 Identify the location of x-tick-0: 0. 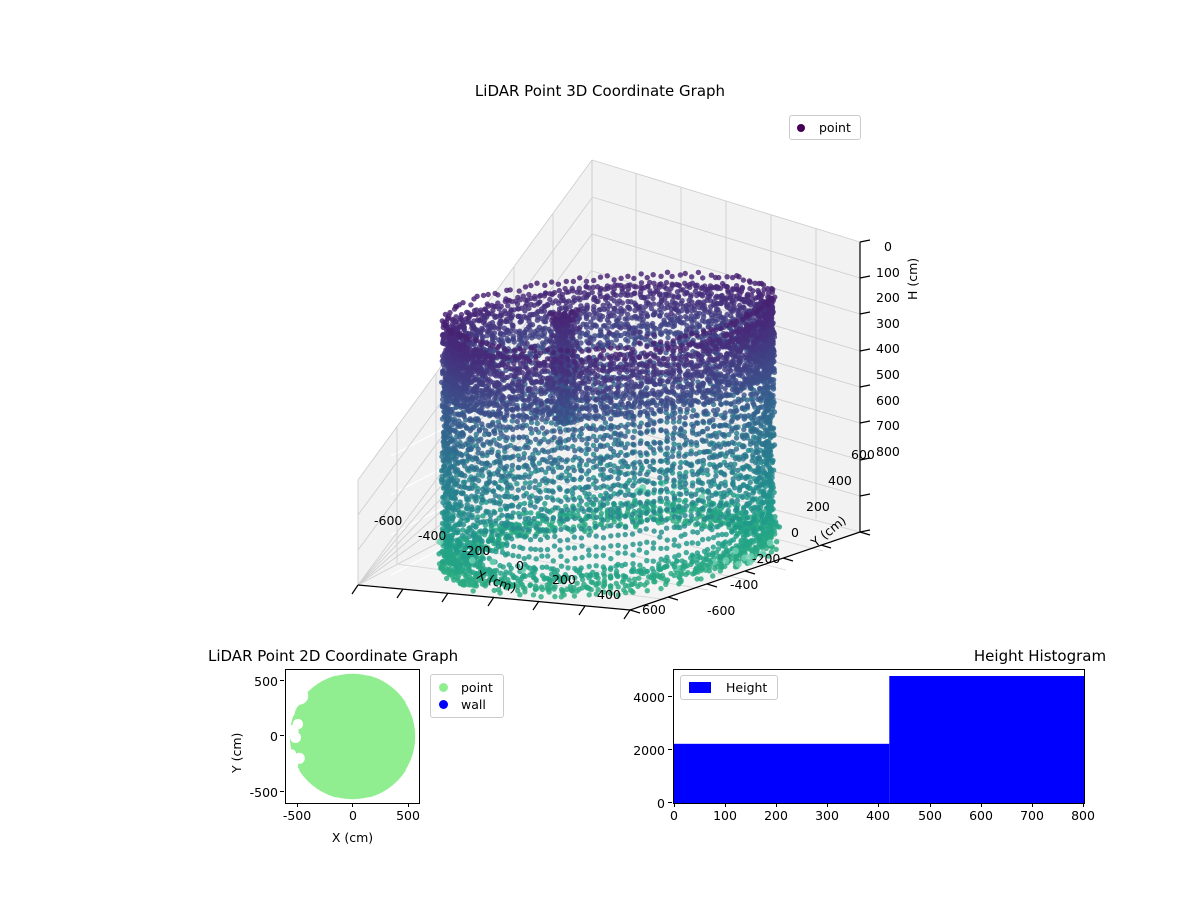
(520, 565).